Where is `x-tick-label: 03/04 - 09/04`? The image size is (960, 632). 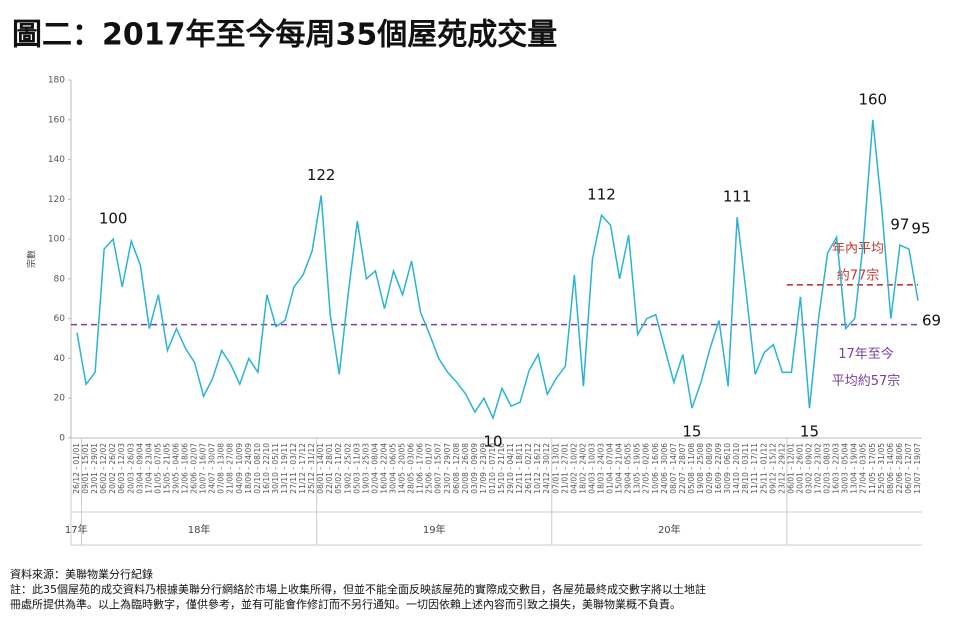 x-tick-label: 03/04 - 09/04 is located at coordinates (139, 468).